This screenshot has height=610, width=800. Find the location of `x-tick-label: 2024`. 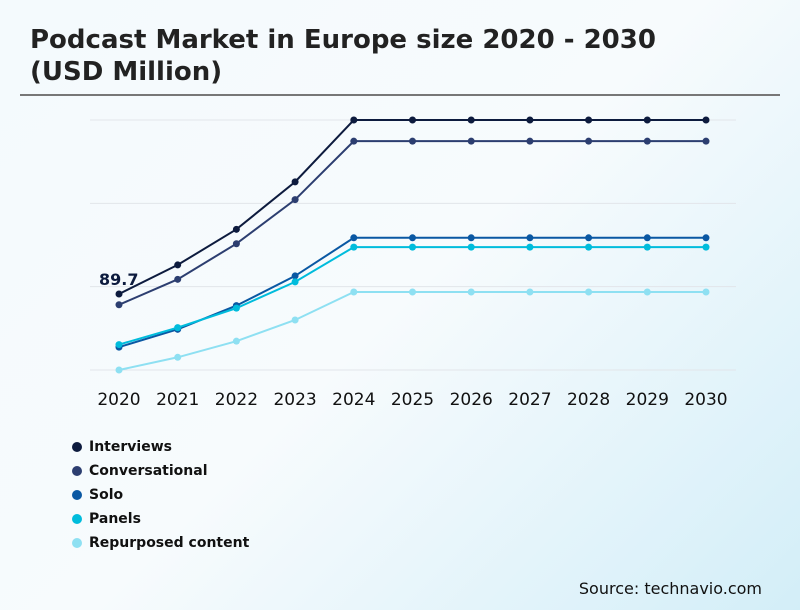

x-tick-label: 2024 is located at coordinates (353, 400).